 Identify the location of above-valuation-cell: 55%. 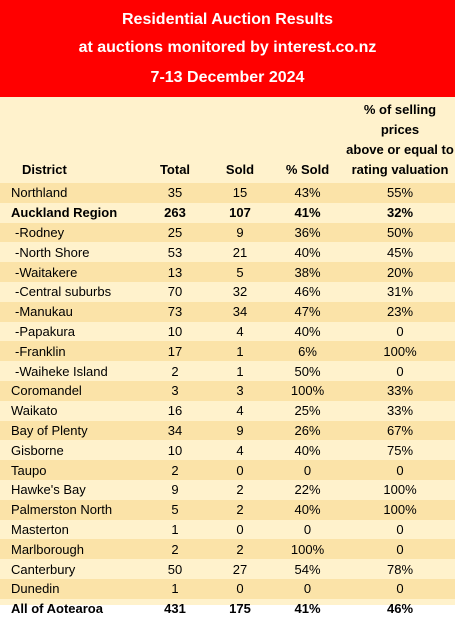
(400, 193).